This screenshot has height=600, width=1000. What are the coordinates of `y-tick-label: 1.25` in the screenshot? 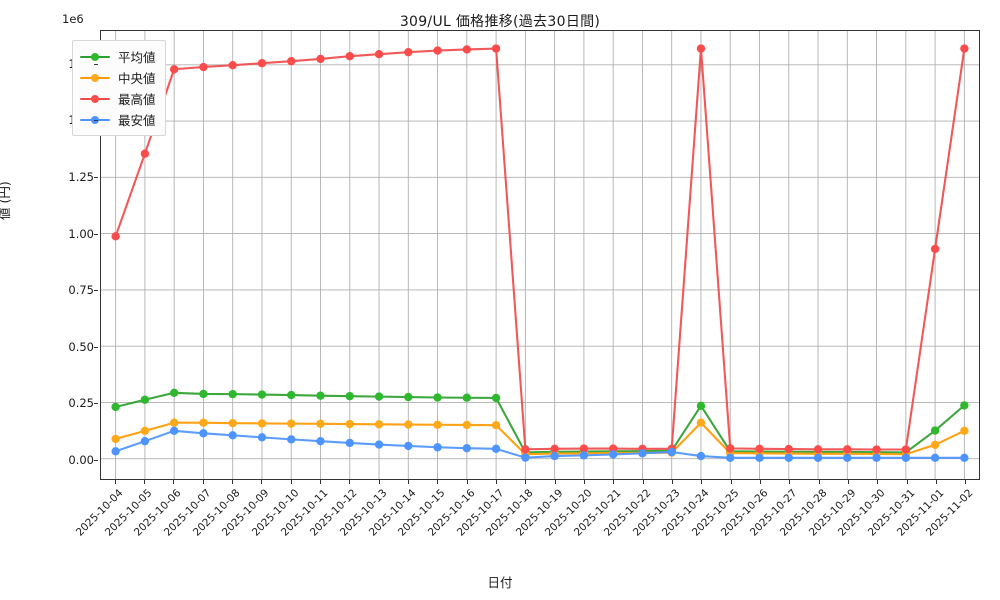 It's located at (81, 176).